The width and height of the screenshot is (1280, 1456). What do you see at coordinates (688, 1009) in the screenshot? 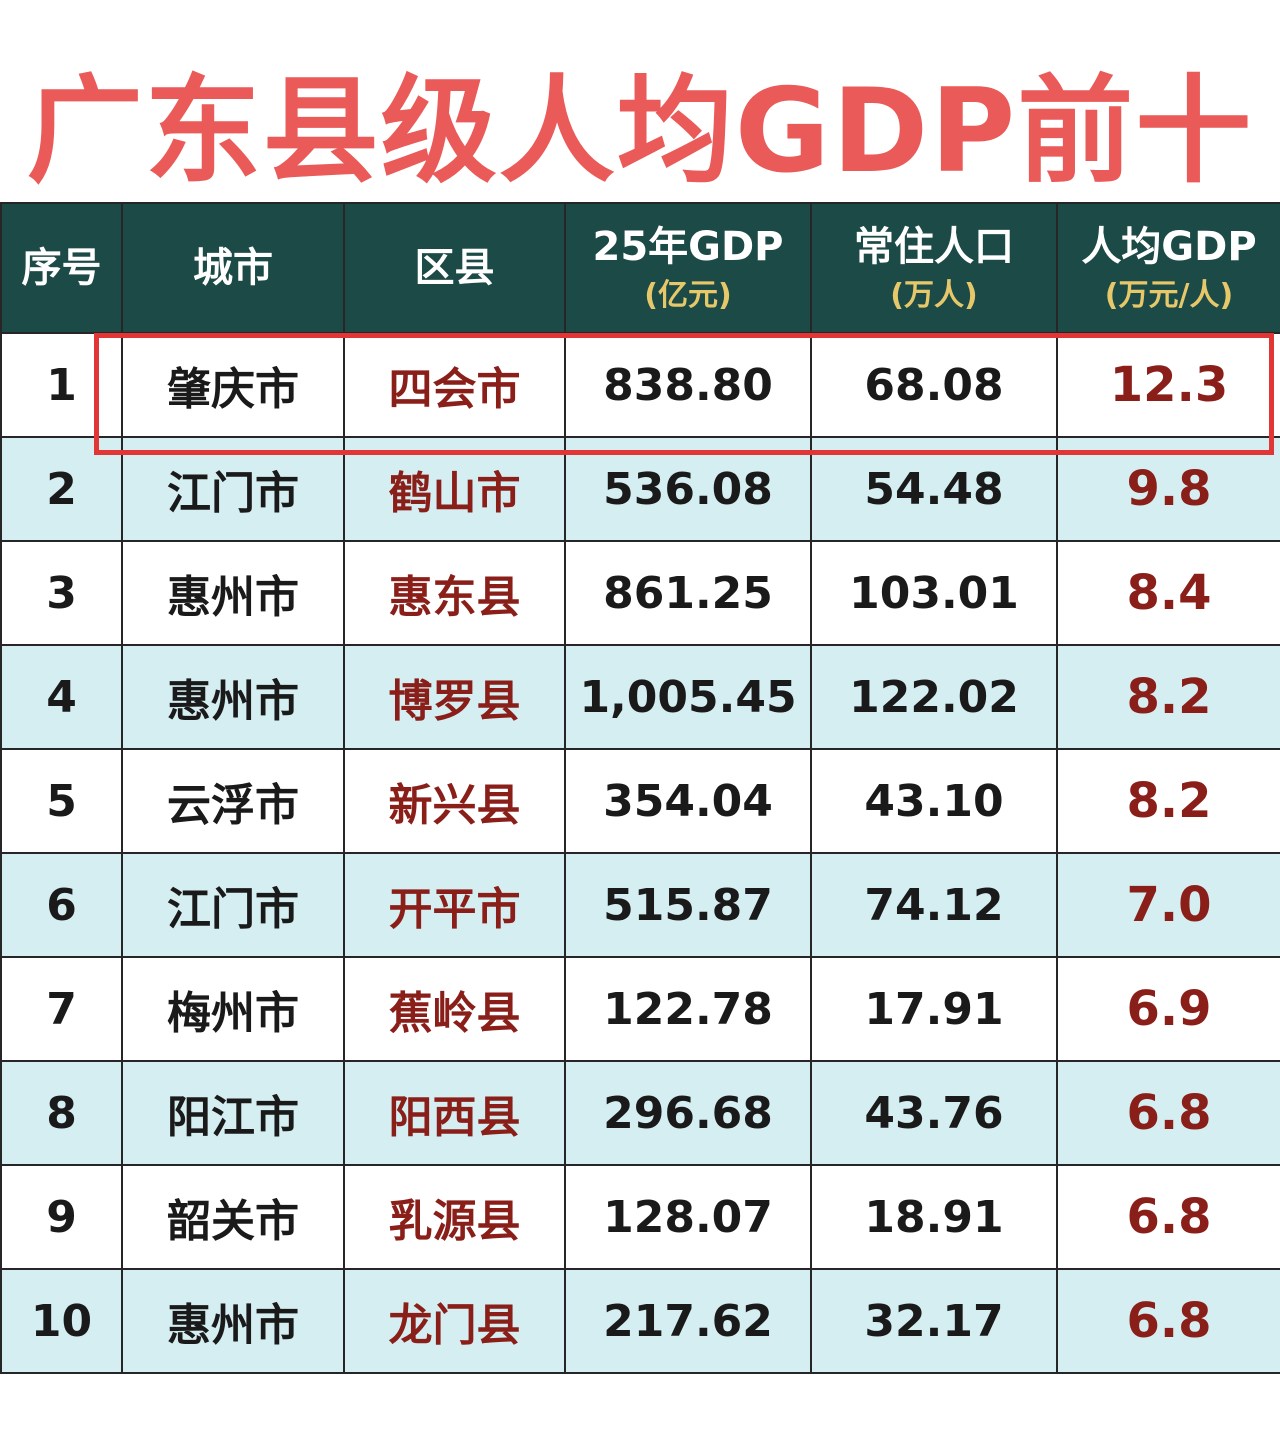
I see `gdp-cell: 122.78` at bounding box center [688, 1009].